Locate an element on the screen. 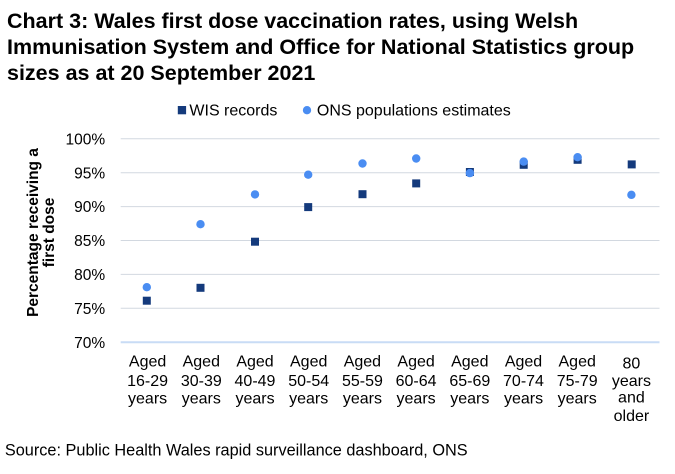 This screenshot has height=474, width=675. svg-text: 75-79 is located at coordinates (577, 381).